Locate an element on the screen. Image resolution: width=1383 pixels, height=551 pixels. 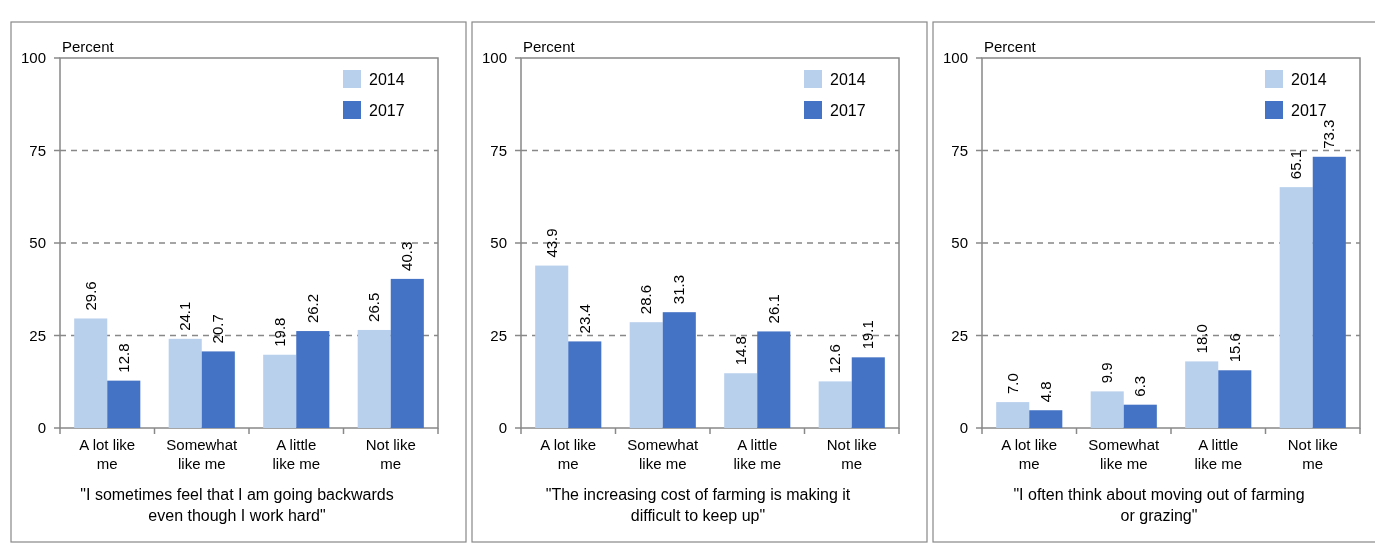
data-label: 23.4 is located at coordinates (584, 319).